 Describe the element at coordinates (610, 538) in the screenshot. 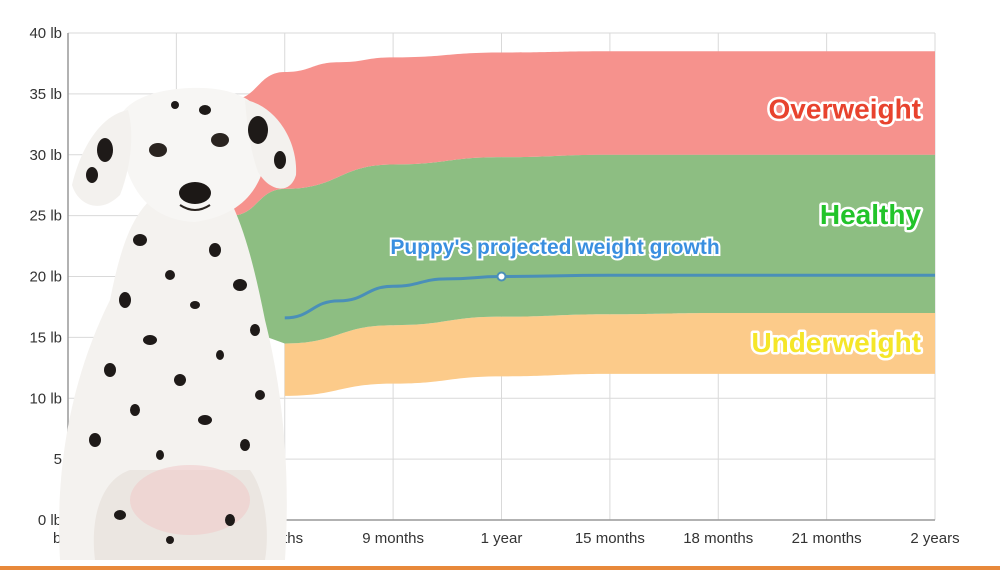

I see `x-tick-label: 15 months` at that location.